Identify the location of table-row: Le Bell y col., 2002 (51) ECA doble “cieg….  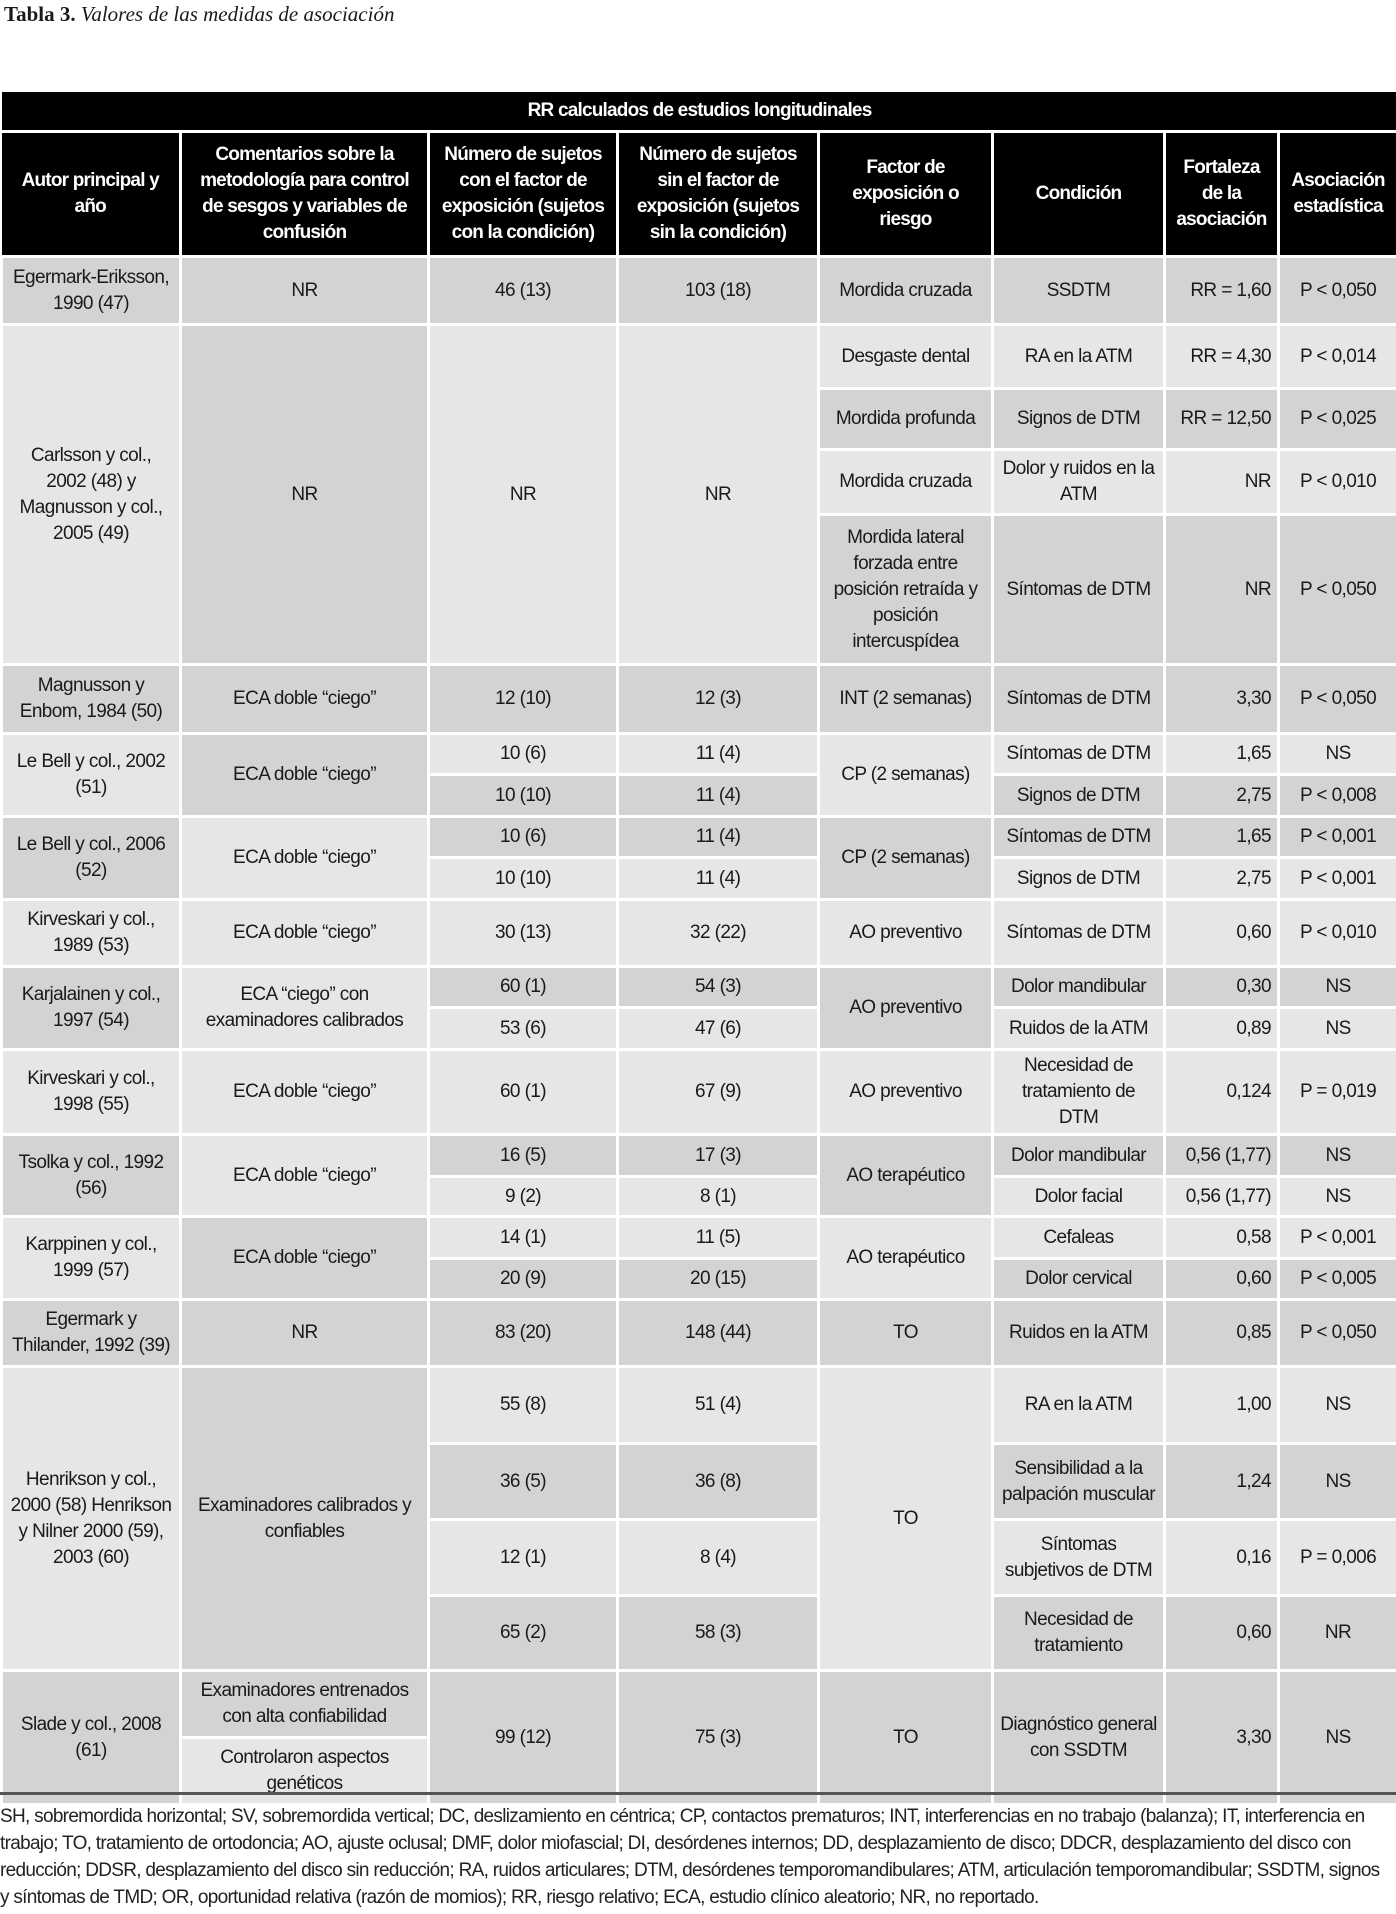
(698, 775).